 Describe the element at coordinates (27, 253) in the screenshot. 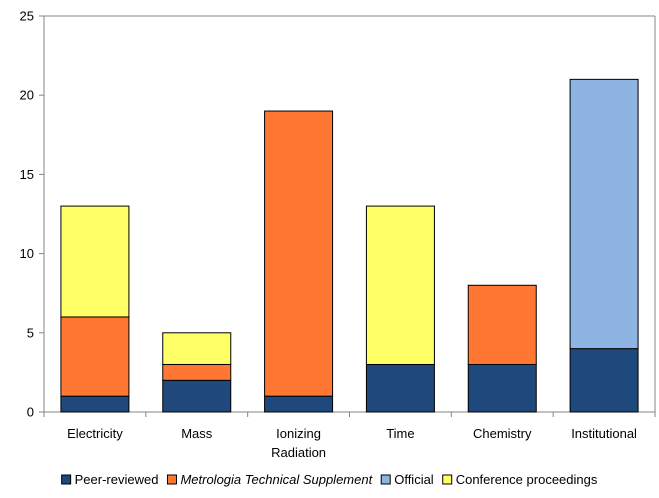

I see `y-tick-label: 10` at that location.